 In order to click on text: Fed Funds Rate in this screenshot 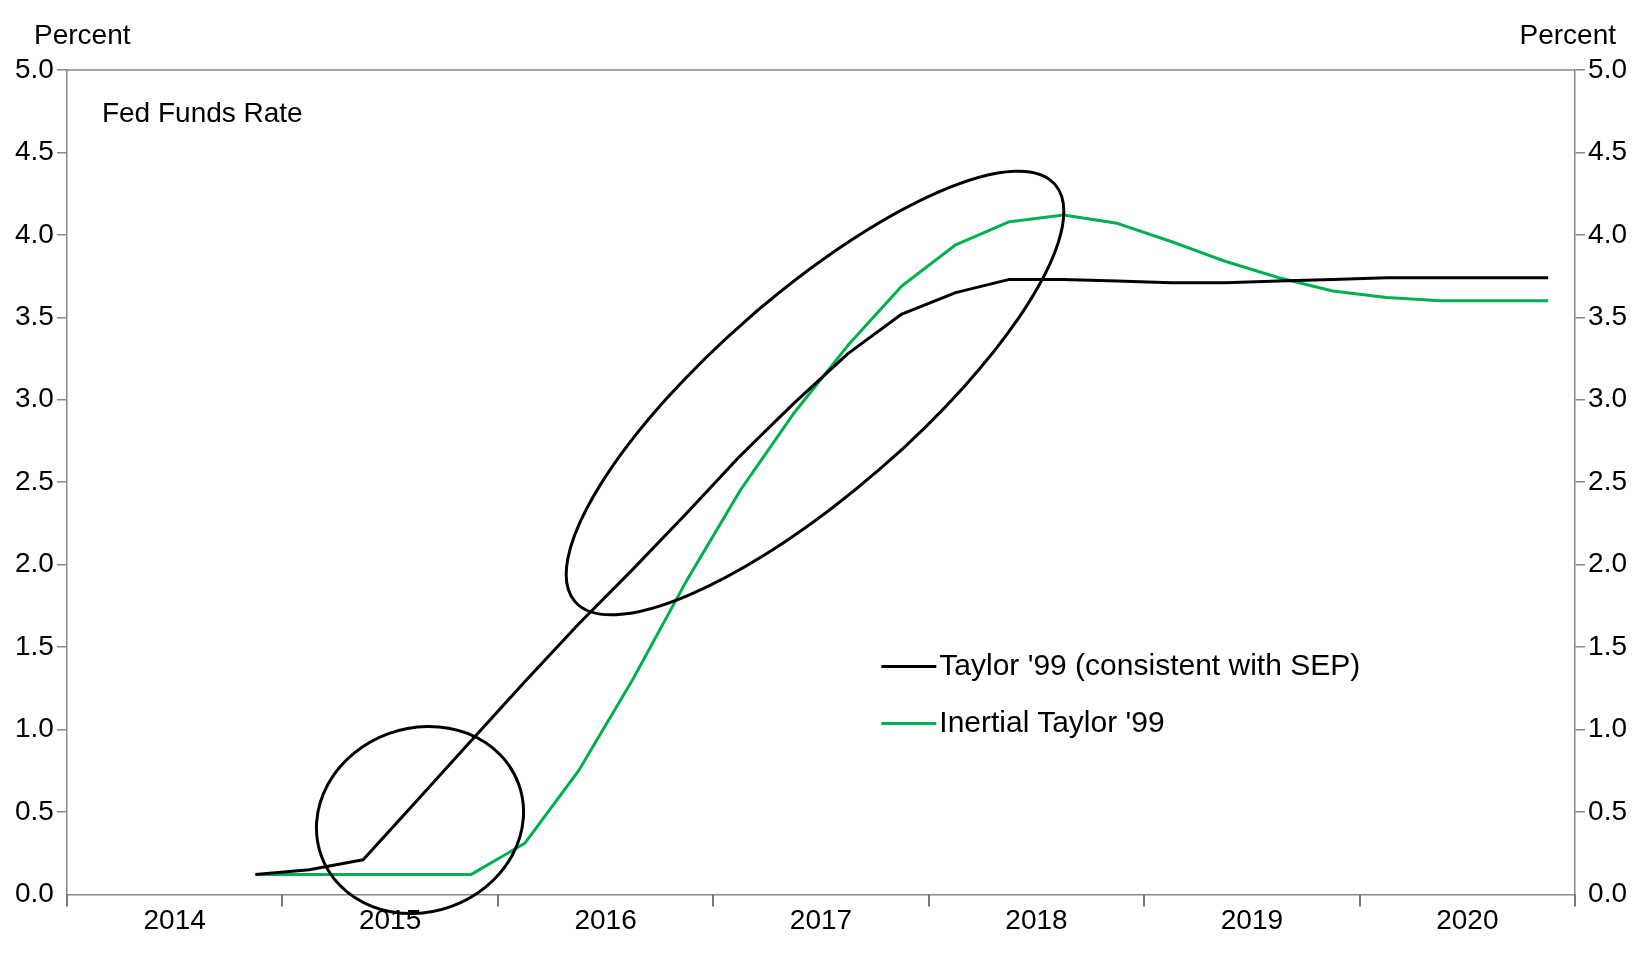, I will do `click(202, 112)`.